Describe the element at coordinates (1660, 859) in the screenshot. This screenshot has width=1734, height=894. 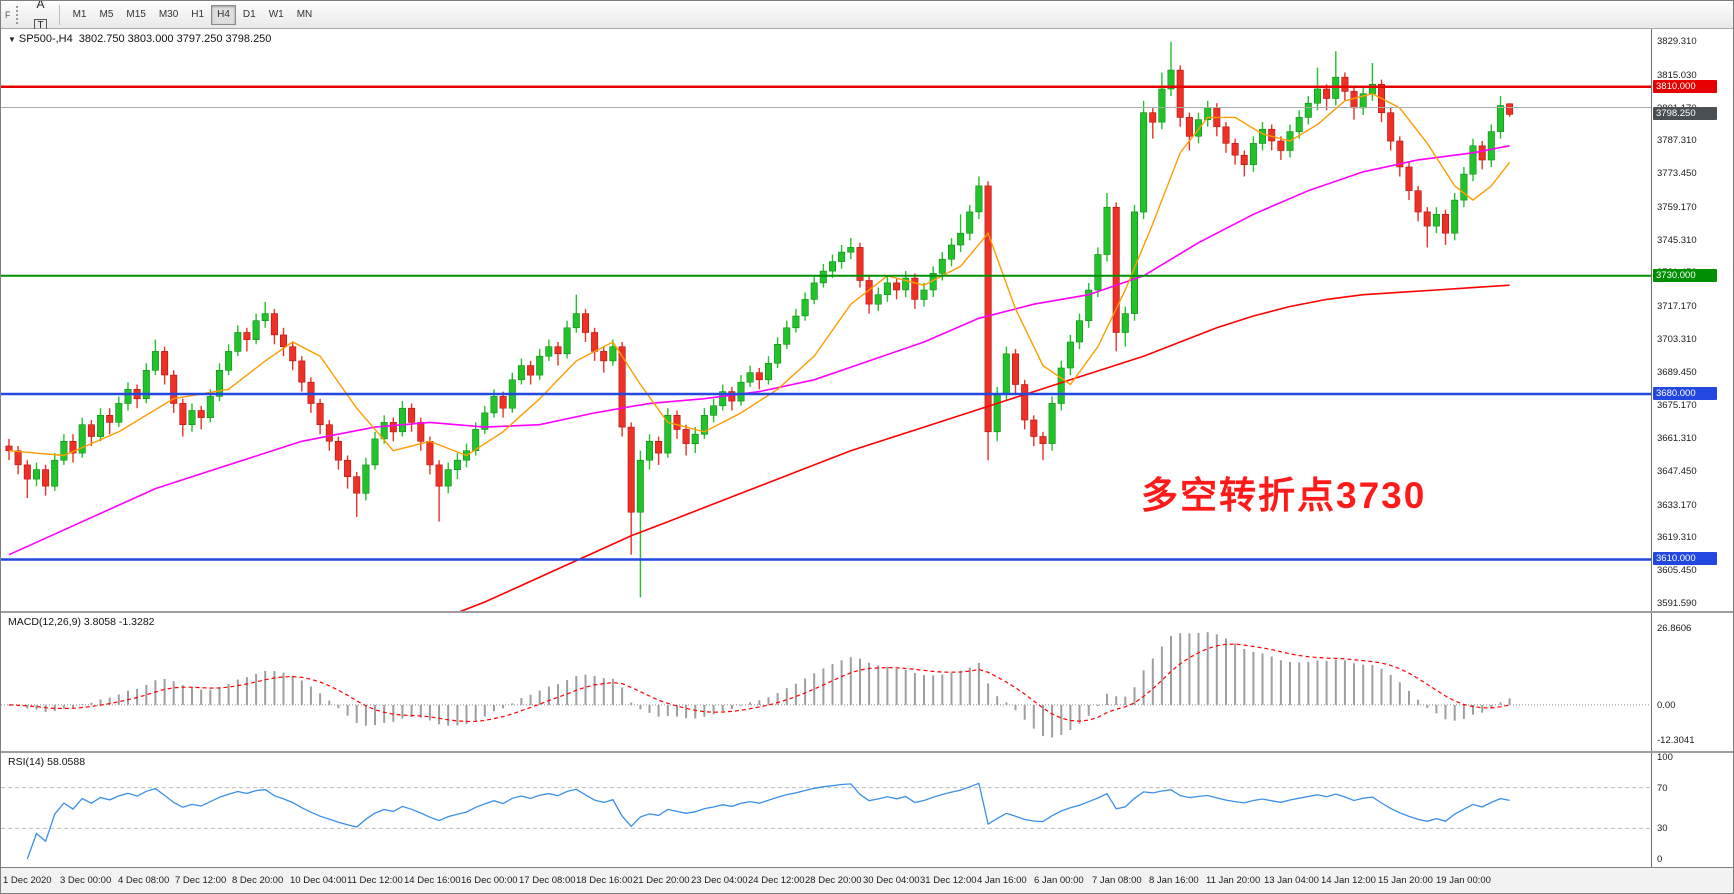
I see `rsi-tick-label: 0` at that location.